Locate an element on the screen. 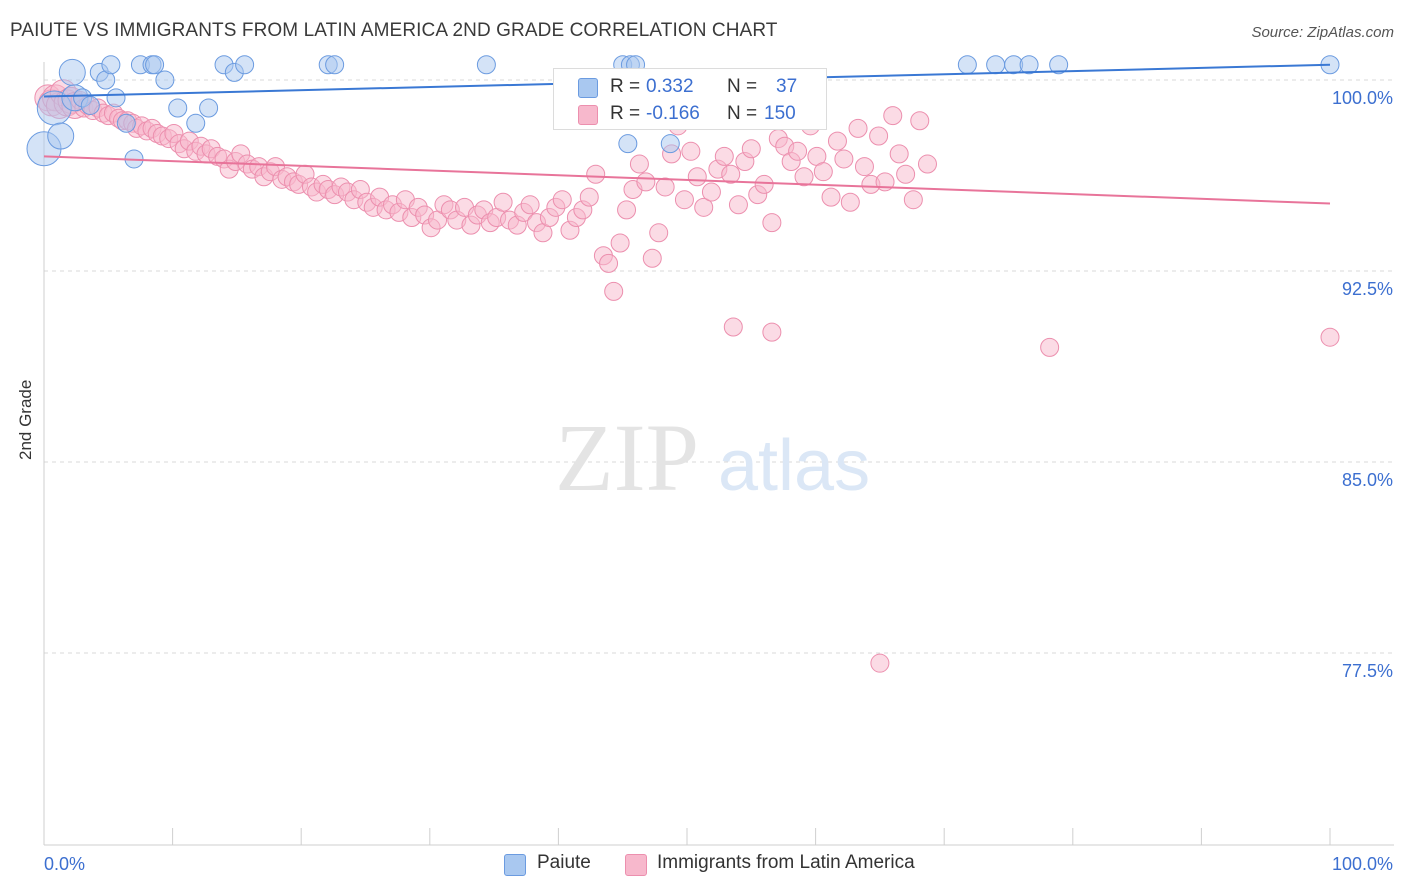 The image size is (1406, 892). x-tick-label-1: 100.0% is located at coordinates (1362, 864).